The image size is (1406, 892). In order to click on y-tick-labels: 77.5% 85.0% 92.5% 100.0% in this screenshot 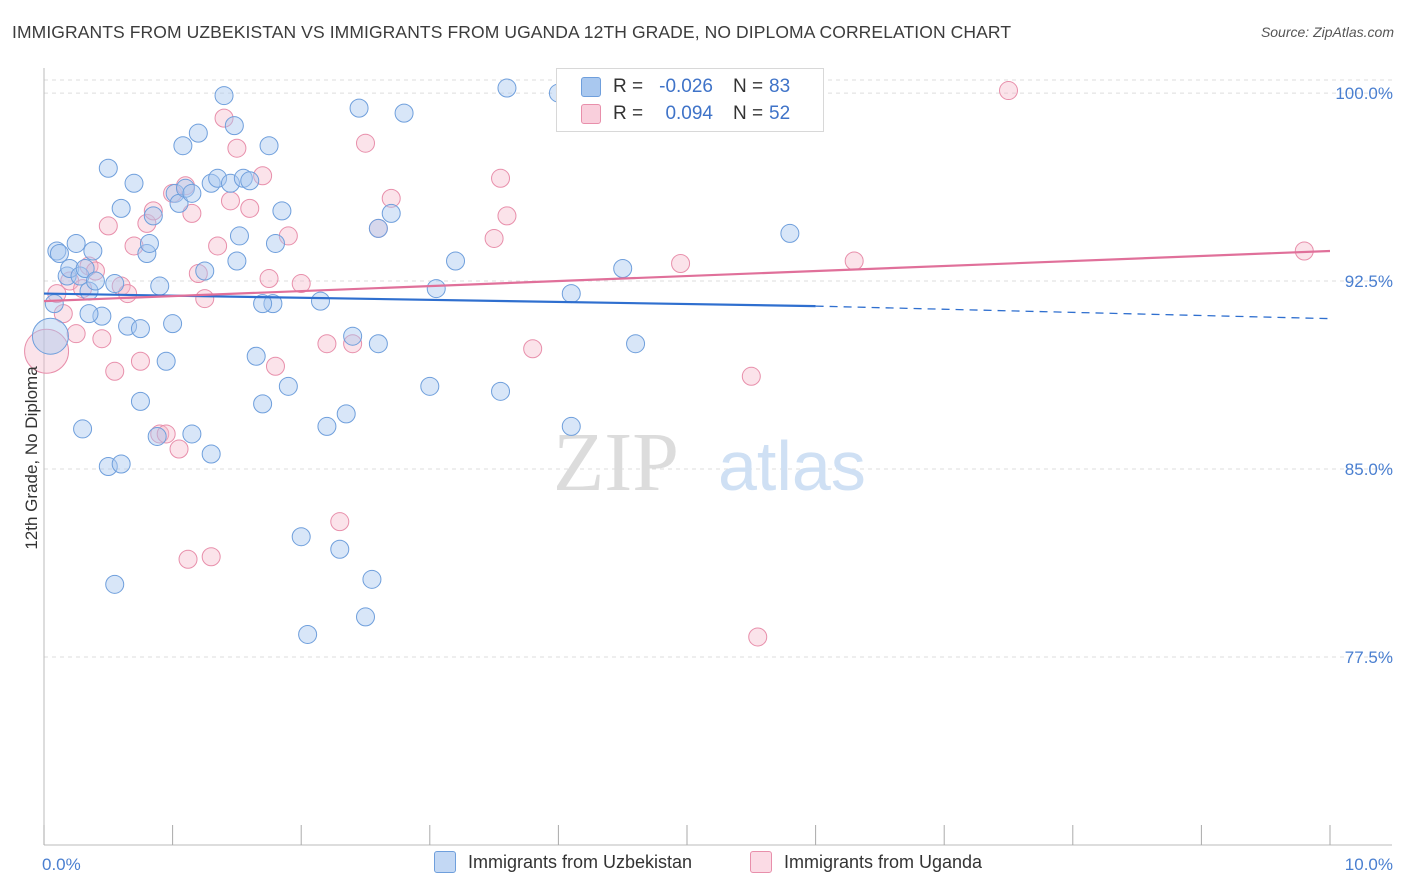, I will do `click(1364, 375)`.